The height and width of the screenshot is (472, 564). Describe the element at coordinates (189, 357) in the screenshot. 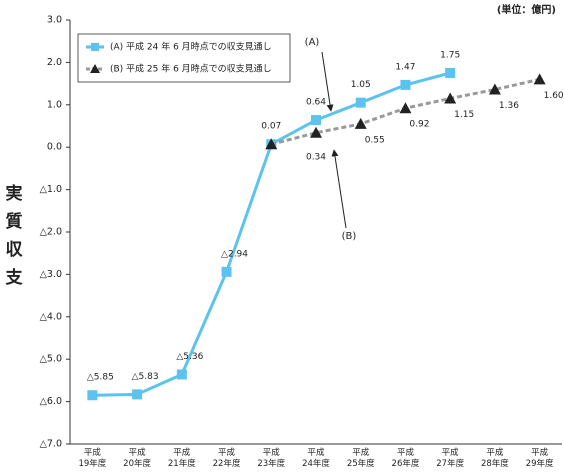

I see `data-label: △5.36` at that location.